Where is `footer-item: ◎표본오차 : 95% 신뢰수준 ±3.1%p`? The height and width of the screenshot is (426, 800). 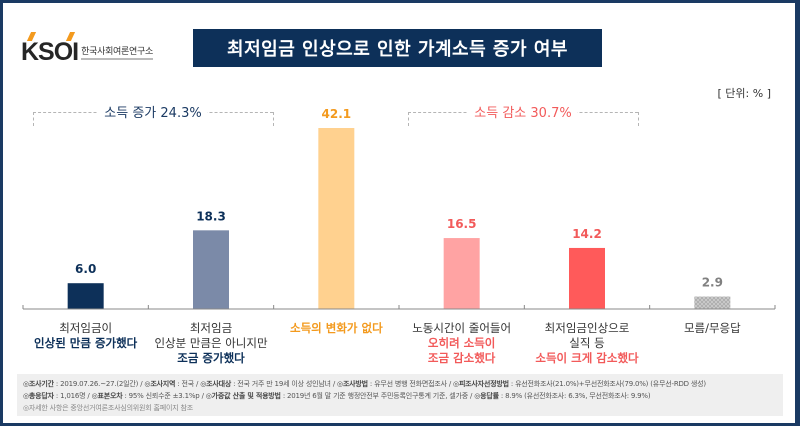 footer-item: ◎표본오차 : 95% 신뢰수준 ±3.1%p is located at coordinates (146, 396).